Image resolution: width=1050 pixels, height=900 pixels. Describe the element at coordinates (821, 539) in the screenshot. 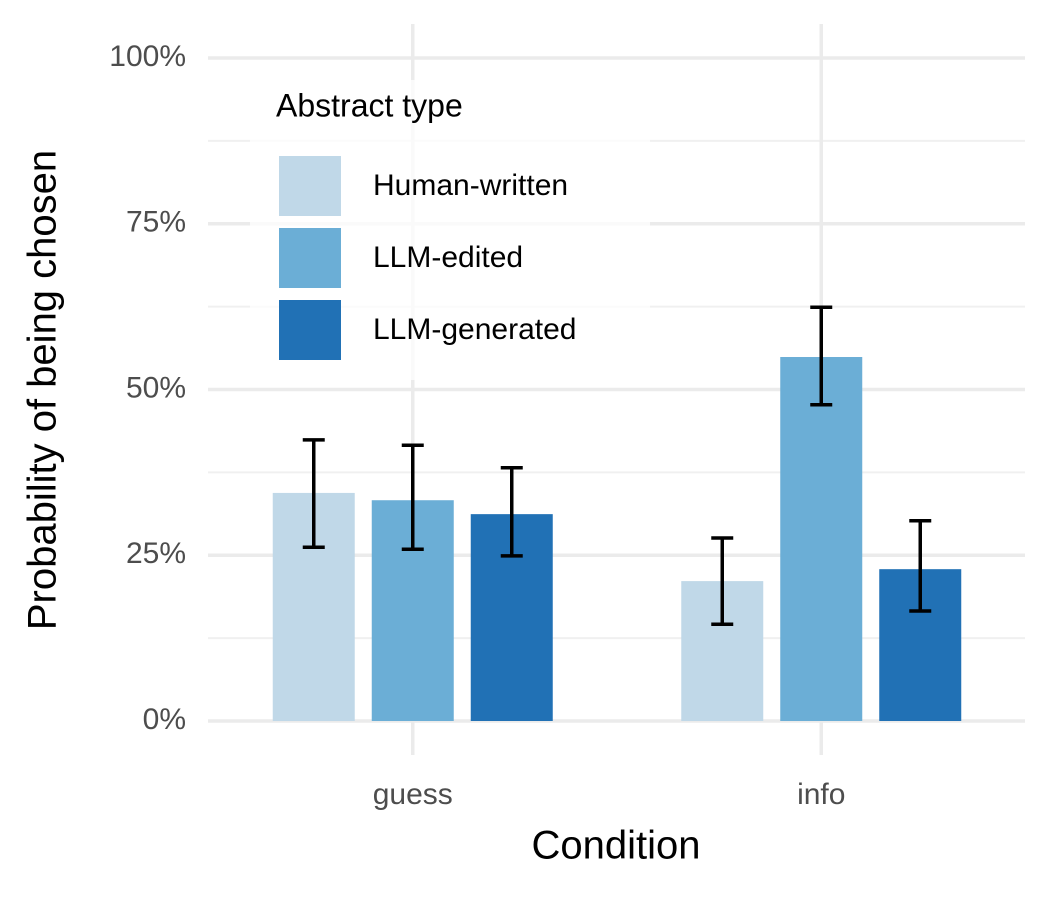

I see `bar` at that location.